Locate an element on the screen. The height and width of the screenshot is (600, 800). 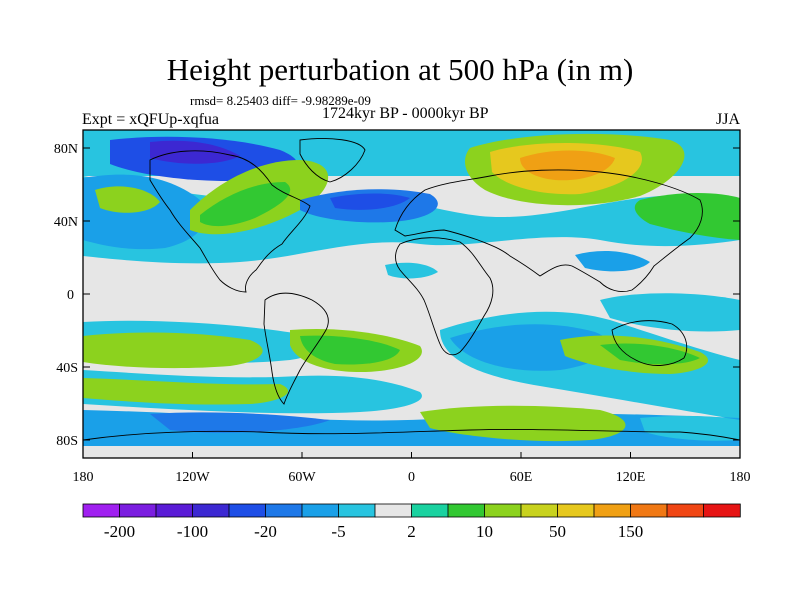
lat-label: 40N is located at coordinates (66, 222).